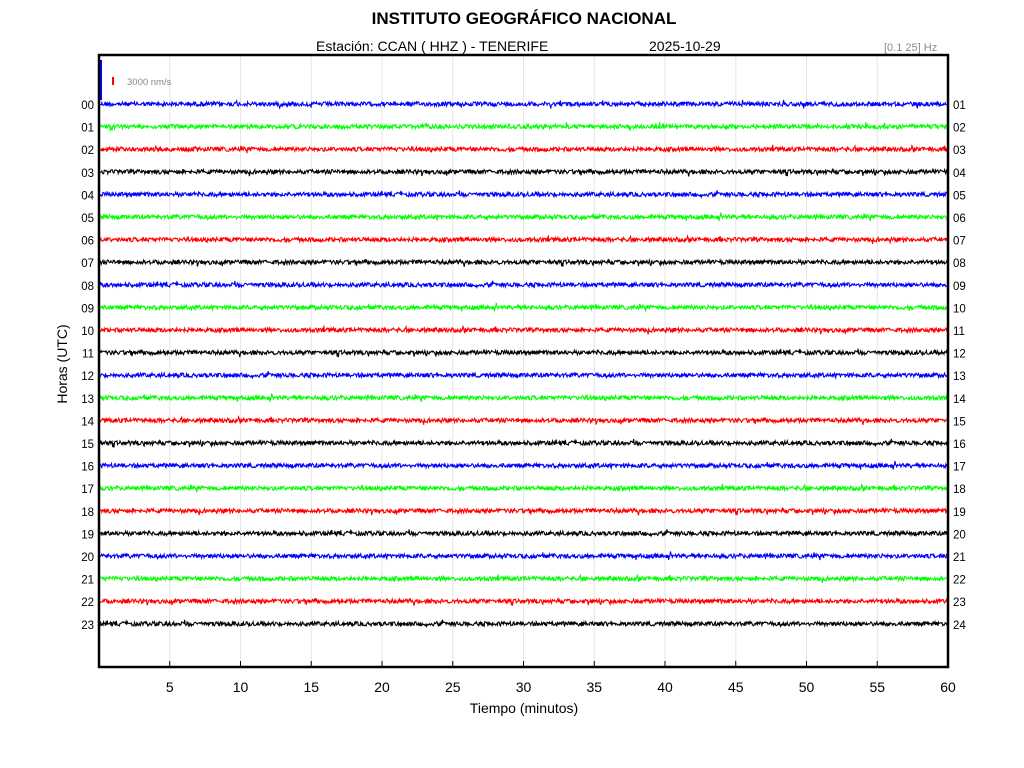  Describe the element at coordinates (87, 196) in the screenshot. I see `y-tick-label-left: 04` at that location.